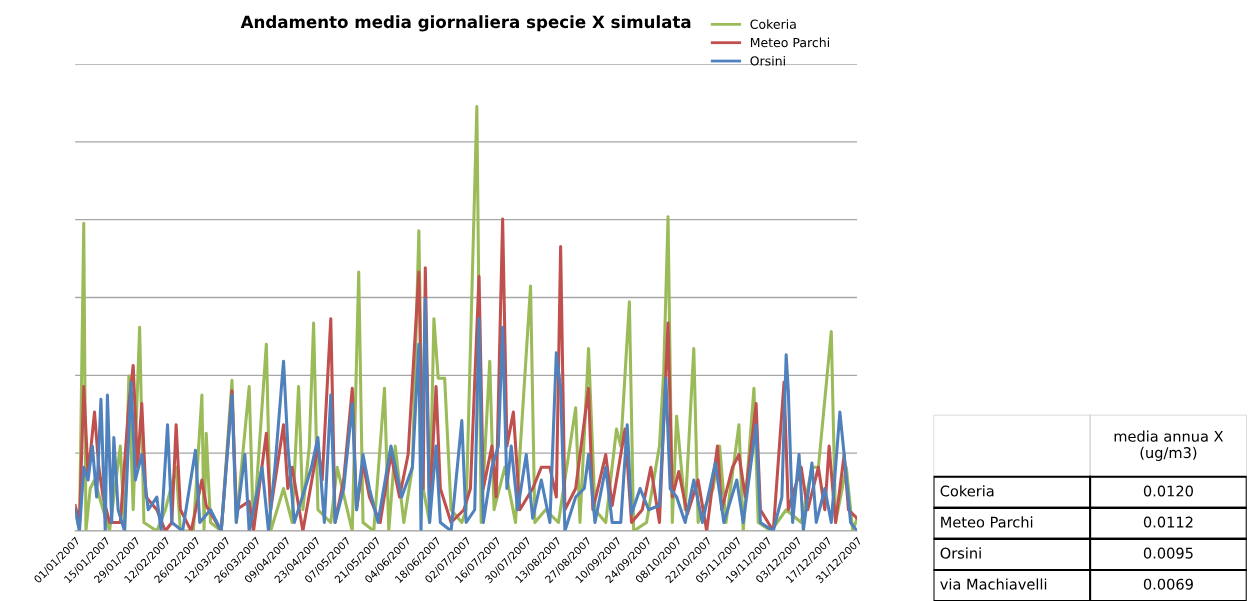  I want to click on legend-label: Meteo Parchi, so click(789, 42).